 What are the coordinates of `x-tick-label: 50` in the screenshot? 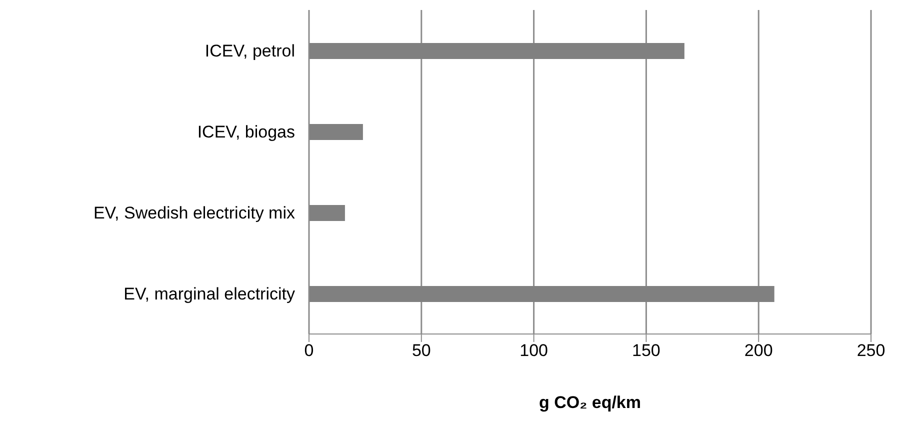 It's located at (421, 350).